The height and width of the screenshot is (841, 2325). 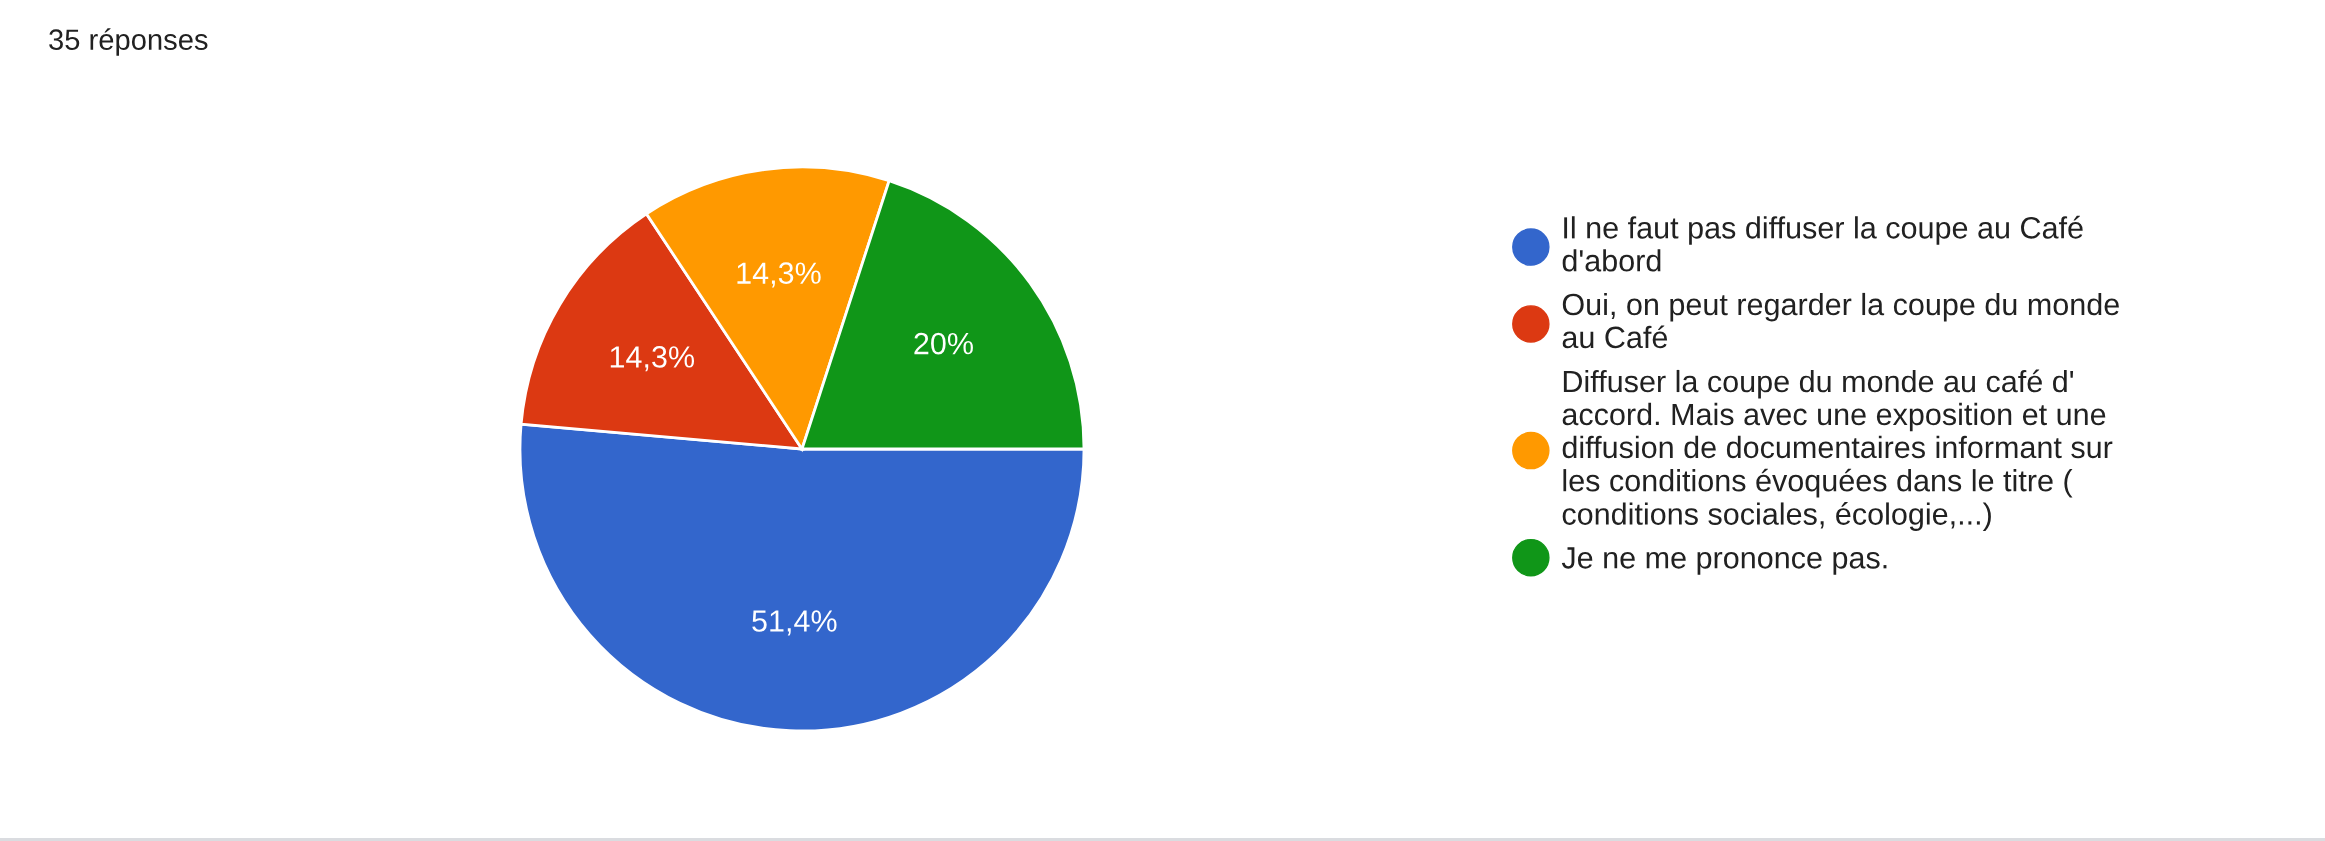 I want to click on data-label: 20%, so click(x=943, y=343).